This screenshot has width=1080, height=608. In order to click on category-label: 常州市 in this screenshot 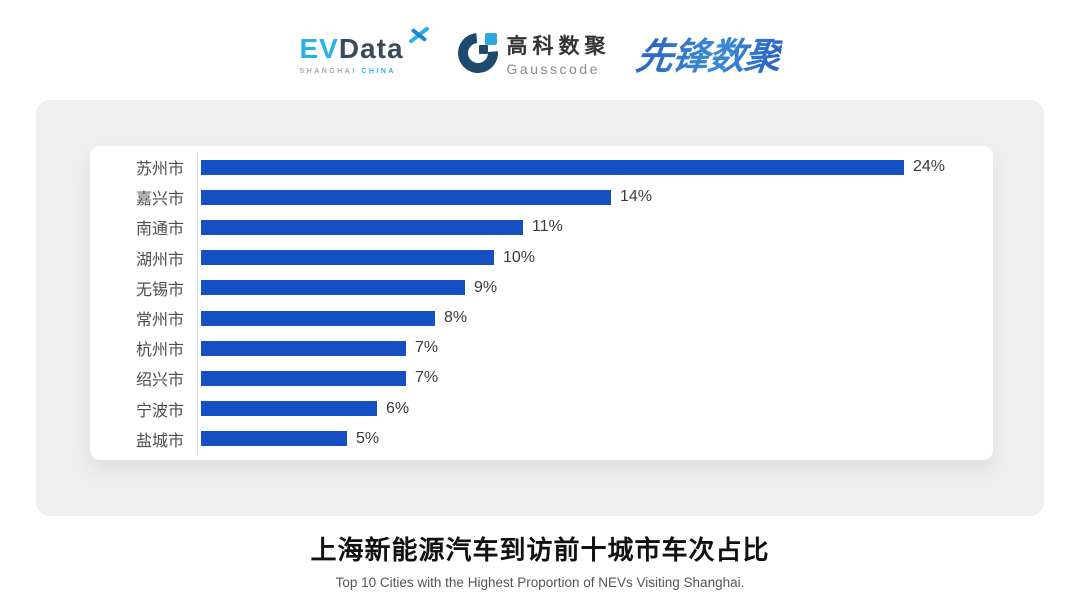, I will do `click(159, 321)`.